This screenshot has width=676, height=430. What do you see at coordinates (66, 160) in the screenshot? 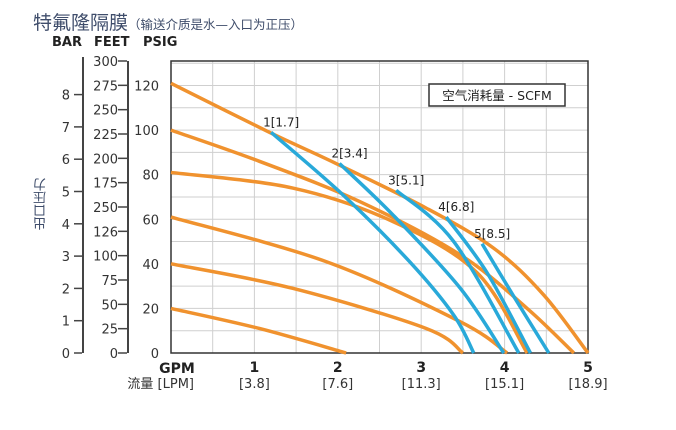
I see `bar-tick-label: 6` at bounding box center [66, 160].